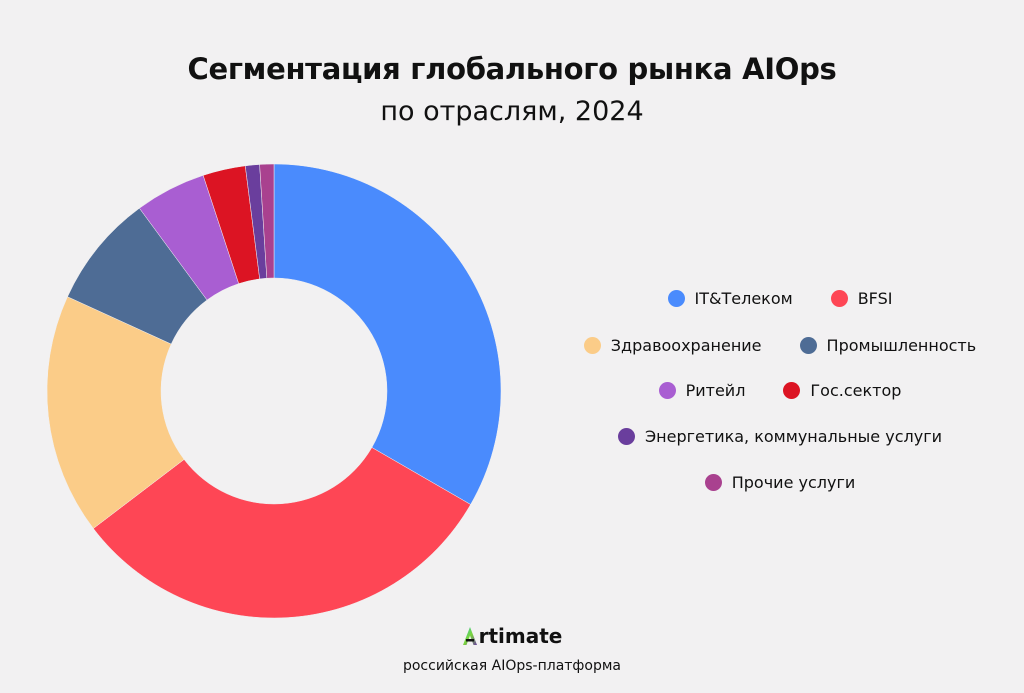  I want to click on legend-item-other: Прочие услуги, so click(780, 482).